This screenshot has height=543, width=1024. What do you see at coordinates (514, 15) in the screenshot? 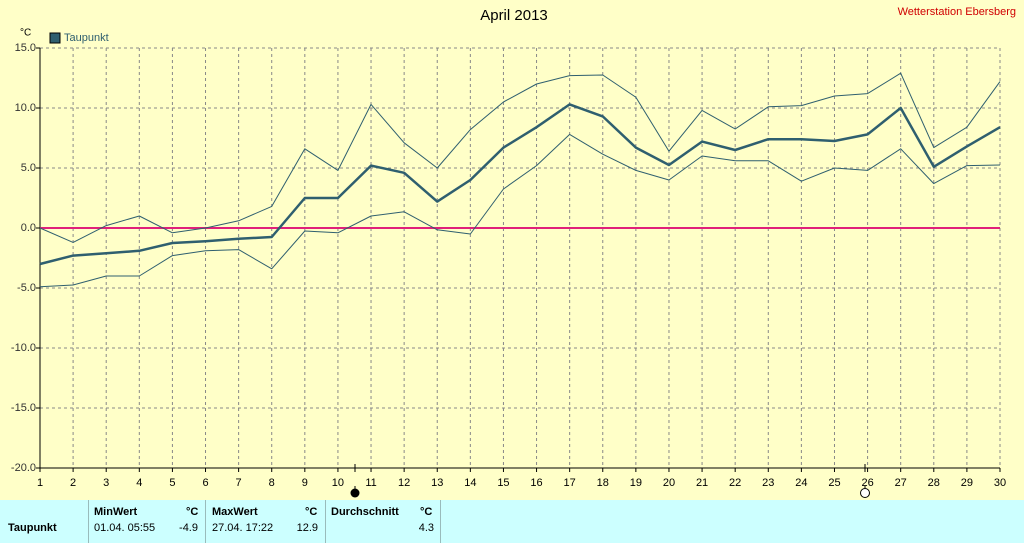
I see `chart-title: April 2013` at bounding box center [514, 15].